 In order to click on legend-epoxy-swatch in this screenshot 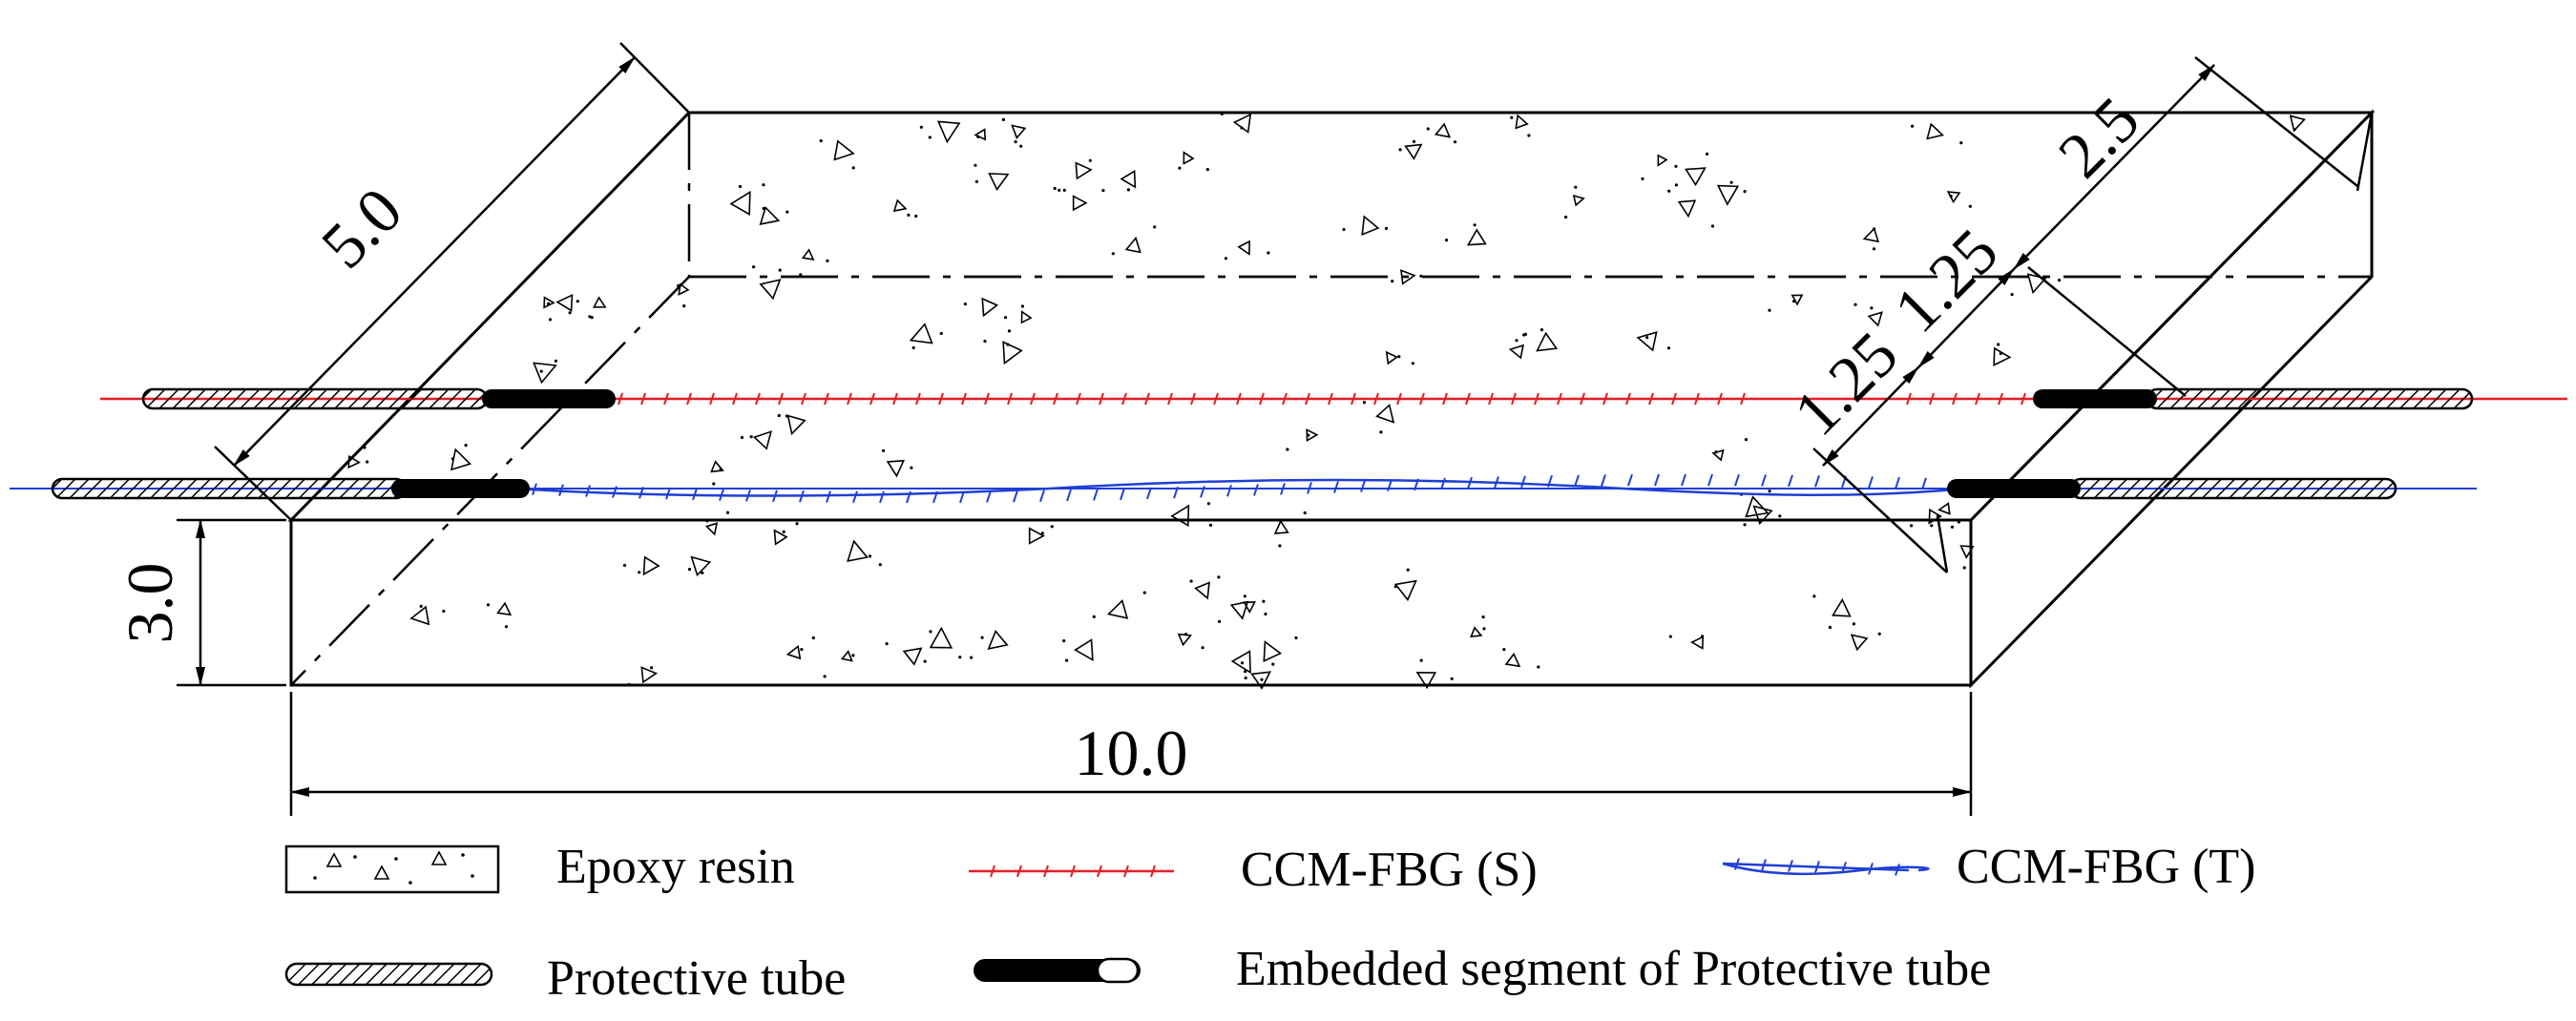, I will do `click(392, 869)`.